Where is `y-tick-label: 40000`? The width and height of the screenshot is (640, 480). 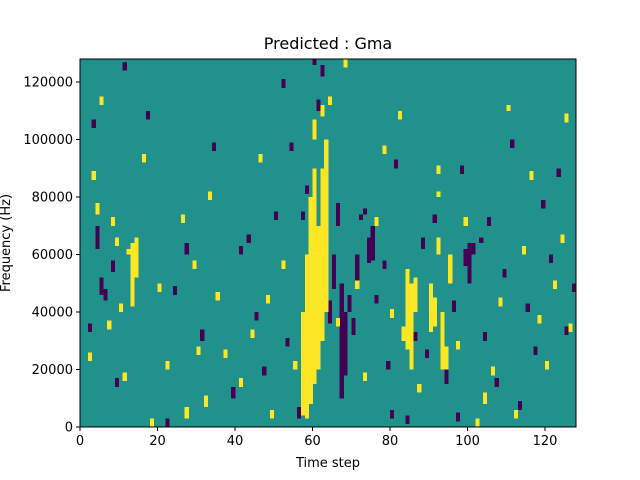
y-tick-label: 40000 is located at coordinates (52, 313).